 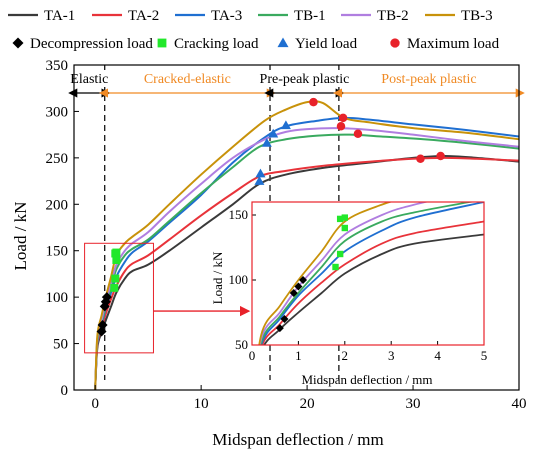 I want to click on y-tick-label: 150, so click(x=57, y=252).